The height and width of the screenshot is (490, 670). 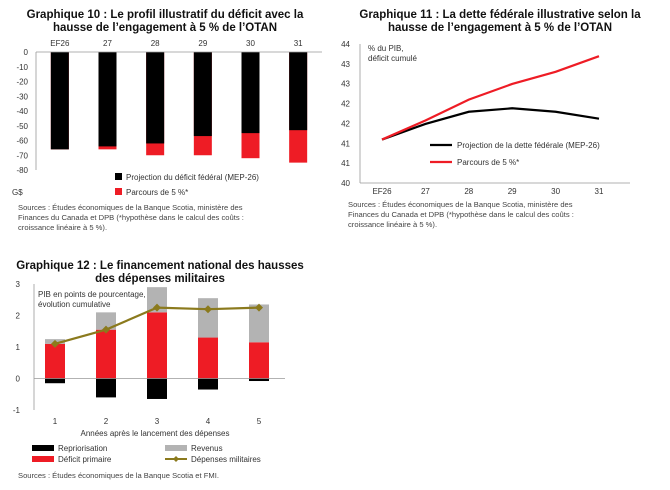 I want to click on chart11-xtick-label: 29, so click(x=512, y=191).